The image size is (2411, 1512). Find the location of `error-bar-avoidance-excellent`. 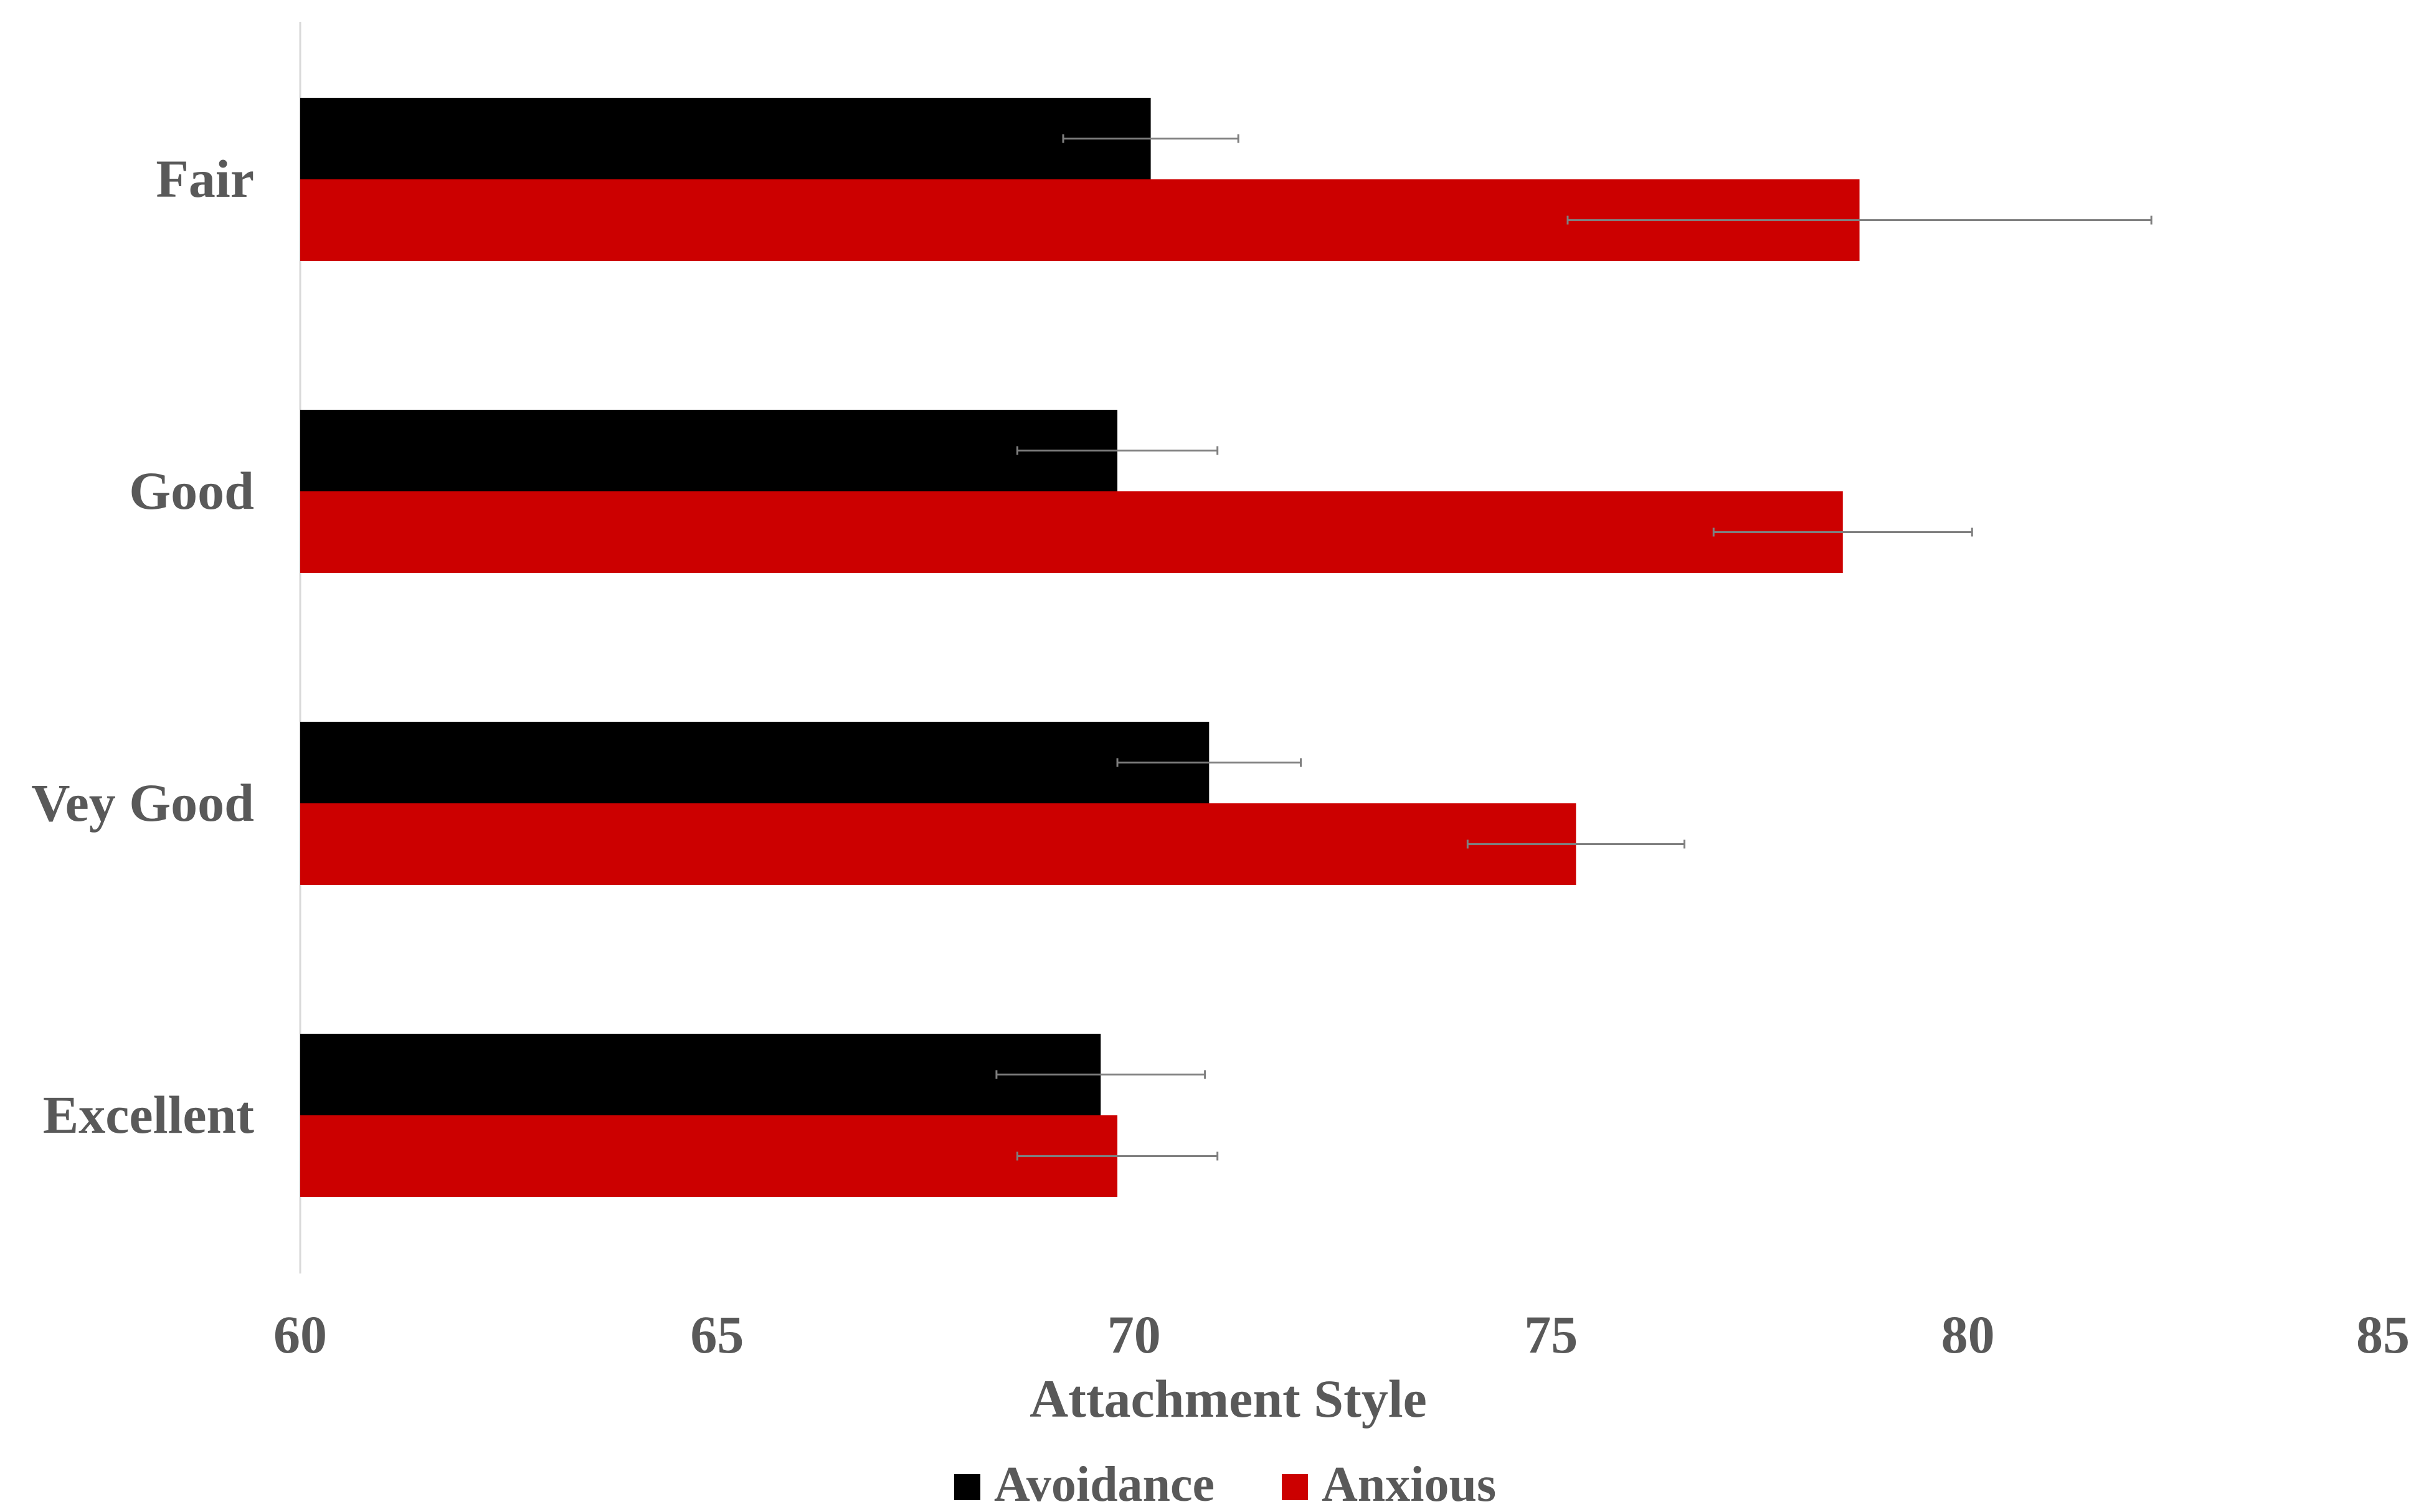

error-bar-avoidance-excellent is located at coordinates (1100, 1074).